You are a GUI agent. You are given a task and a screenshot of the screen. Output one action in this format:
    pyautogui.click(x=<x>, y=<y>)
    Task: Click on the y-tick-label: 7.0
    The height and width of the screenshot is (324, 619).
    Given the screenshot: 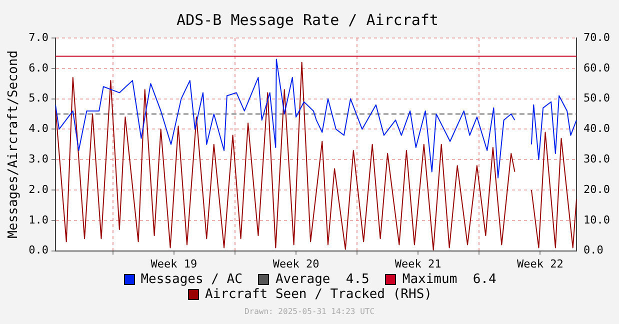 What is the action you would take?
    pyautogui.click(x=38, y=37)
    